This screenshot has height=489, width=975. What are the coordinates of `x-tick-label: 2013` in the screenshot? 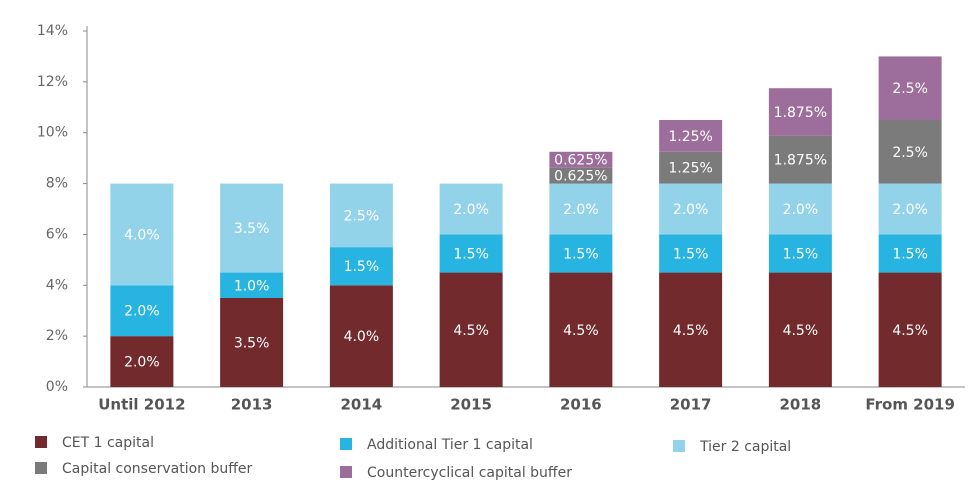 It's located at (252, 405).